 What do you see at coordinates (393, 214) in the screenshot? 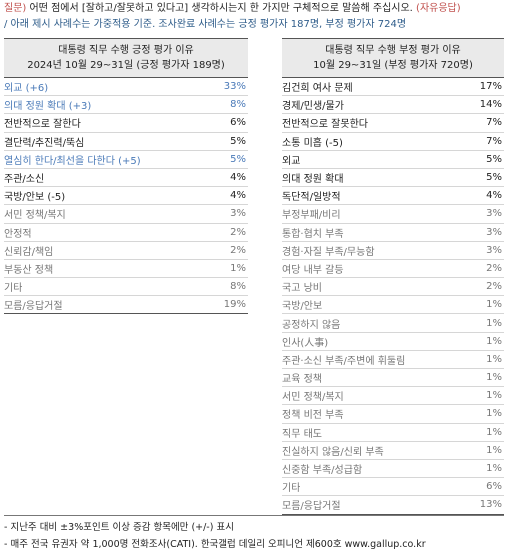
I see `table-row: 부정부패/비리 3%` at bounding box center [393, 214].